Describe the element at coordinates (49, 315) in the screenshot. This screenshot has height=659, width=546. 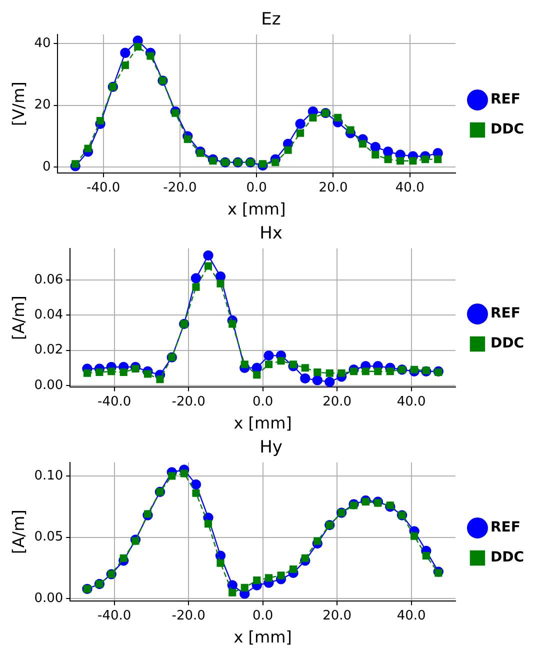
I see `y-tick-label: 0.04` at that location.